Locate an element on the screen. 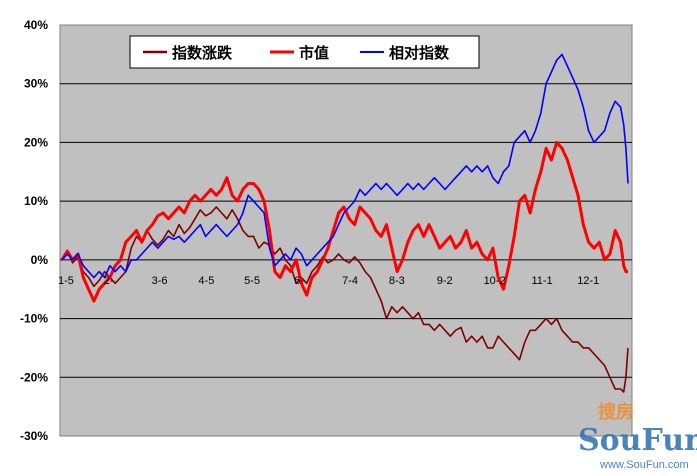  y-tick-label: 0% is located at coordinates (40, 260).